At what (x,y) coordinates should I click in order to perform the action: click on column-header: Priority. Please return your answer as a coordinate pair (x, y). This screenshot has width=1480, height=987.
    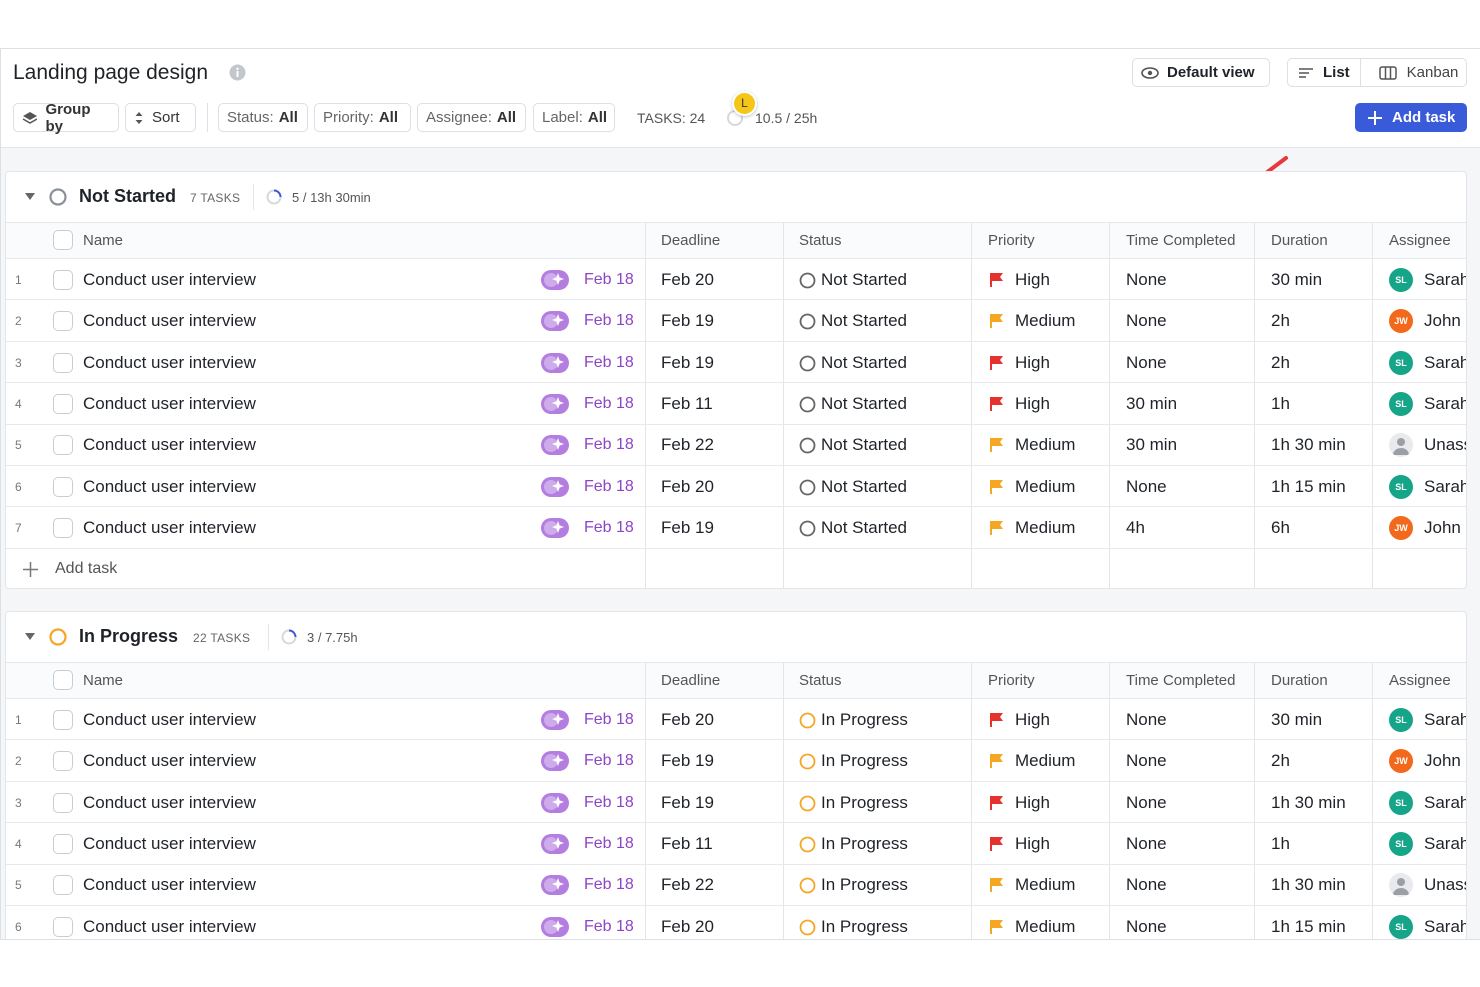
    Looking at the image, I should click on (1011, 680).